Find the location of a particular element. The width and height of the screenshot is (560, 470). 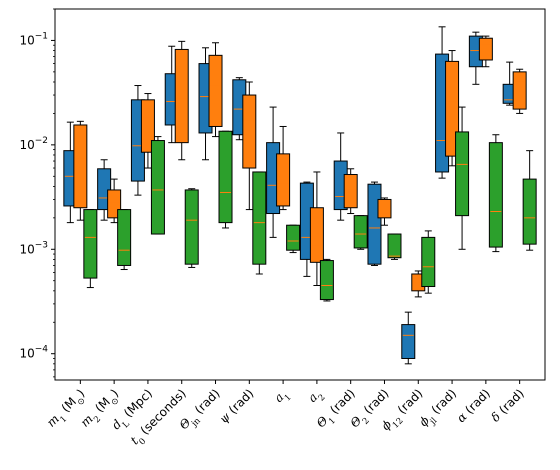

y-tick-label: 10⁻³ is located at coordinates (33, 248).